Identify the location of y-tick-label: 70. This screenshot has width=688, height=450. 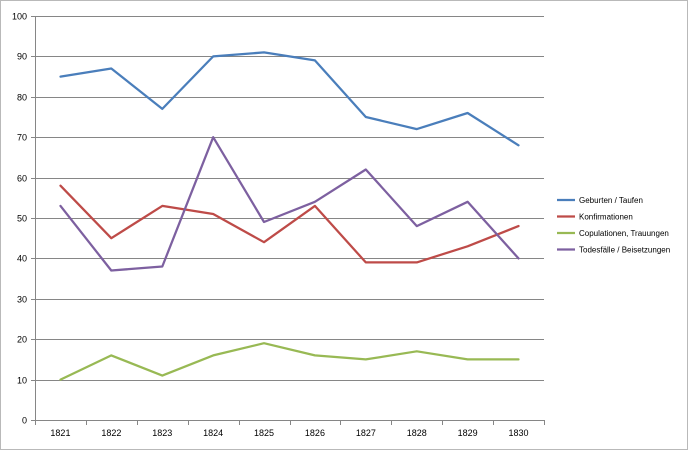
(22, 138).